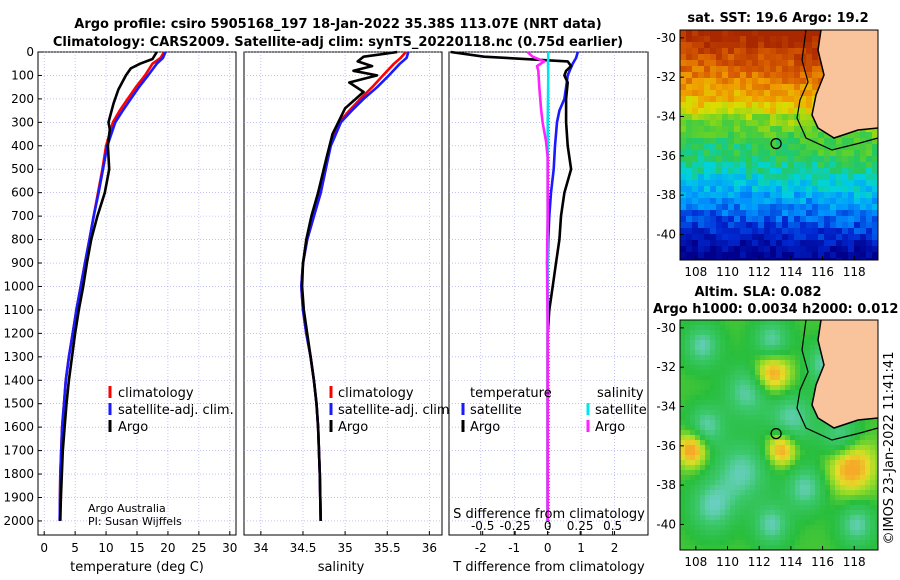  What do you see at coordinates (22, 240) in the screenshot?
I see `y-tick-label: 800` at bounding box center [22, 240].